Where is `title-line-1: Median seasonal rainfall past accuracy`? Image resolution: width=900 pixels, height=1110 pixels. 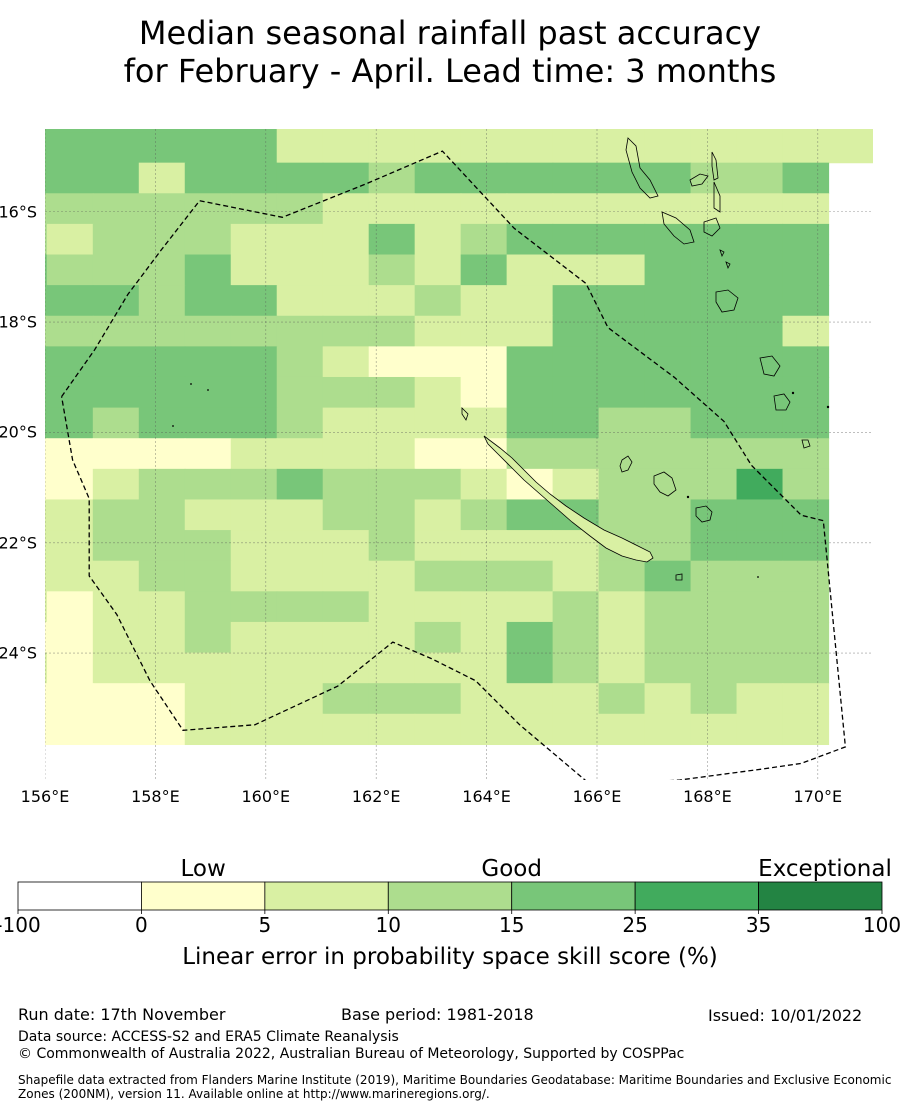
title-line-1: Median seasonal rainfall past accuracy is located at coordinates (450, 33).